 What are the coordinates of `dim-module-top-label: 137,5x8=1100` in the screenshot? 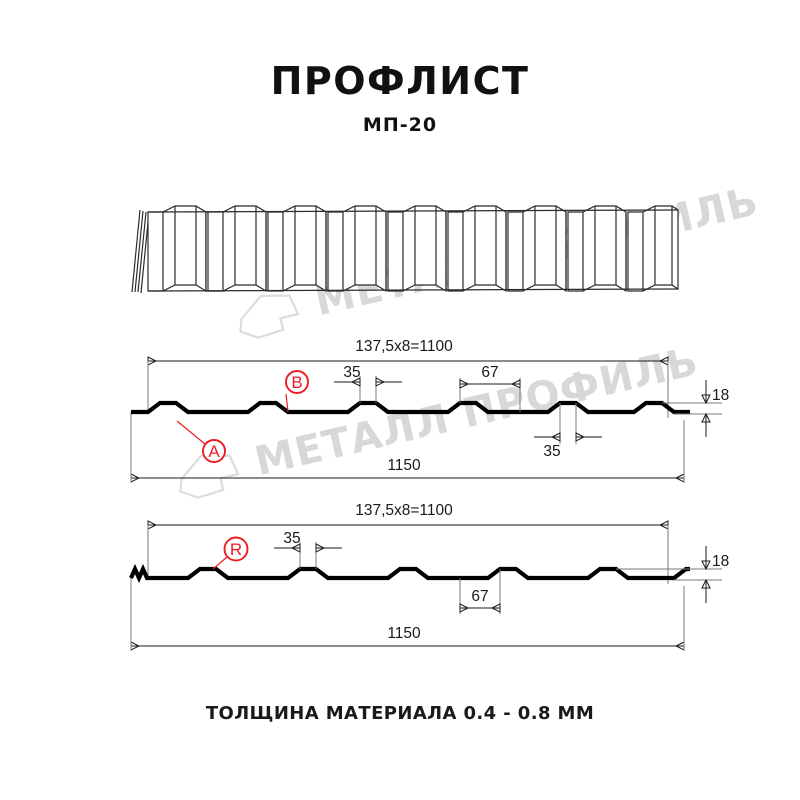 It's located at (404, 346).